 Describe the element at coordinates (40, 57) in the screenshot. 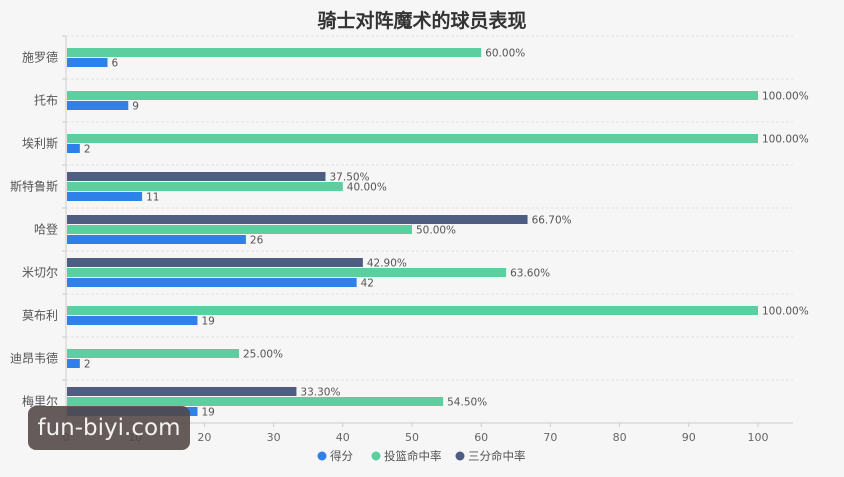

I see `y-category-label: 施罗德` at that location.